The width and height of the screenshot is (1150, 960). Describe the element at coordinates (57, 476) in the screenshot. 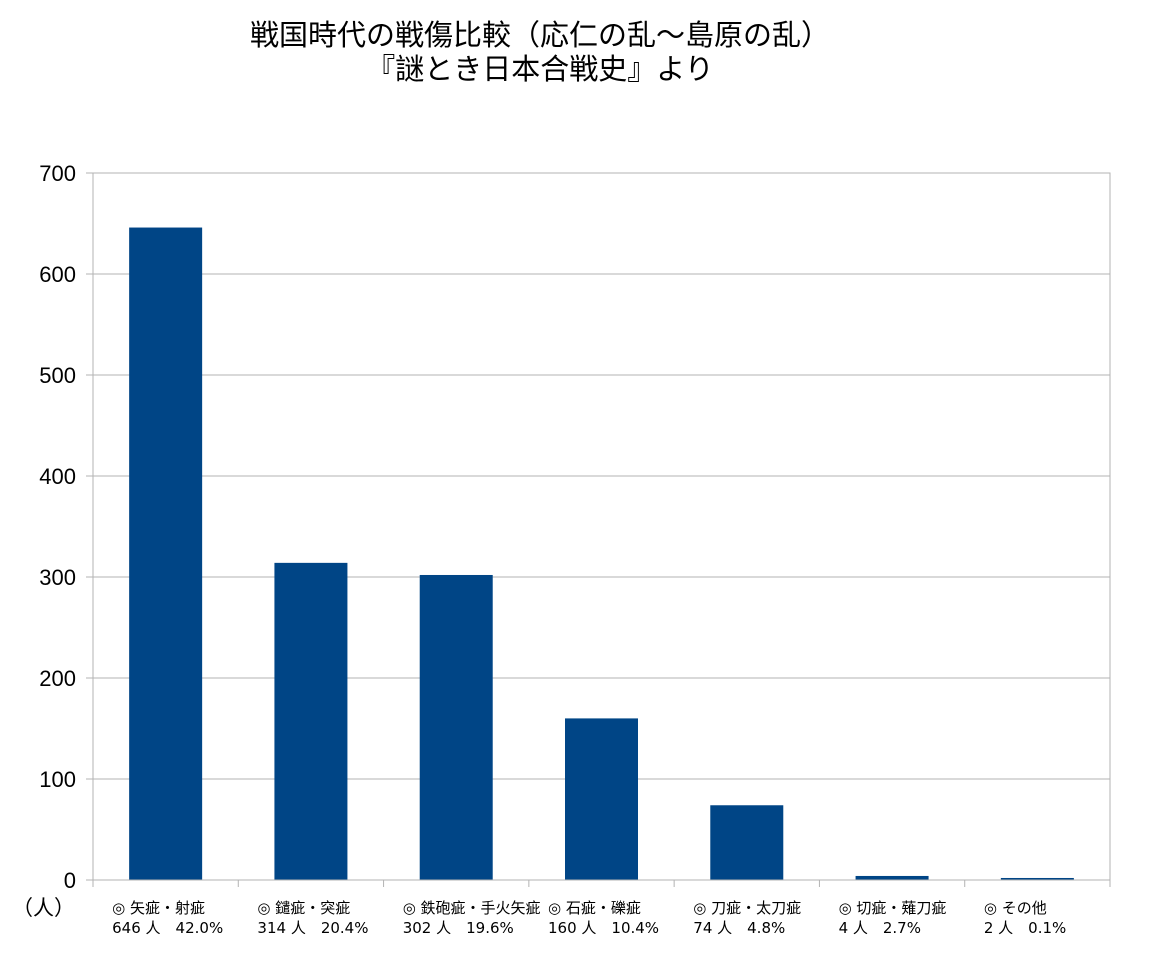

I see `y-tick-label: 400` at that location.